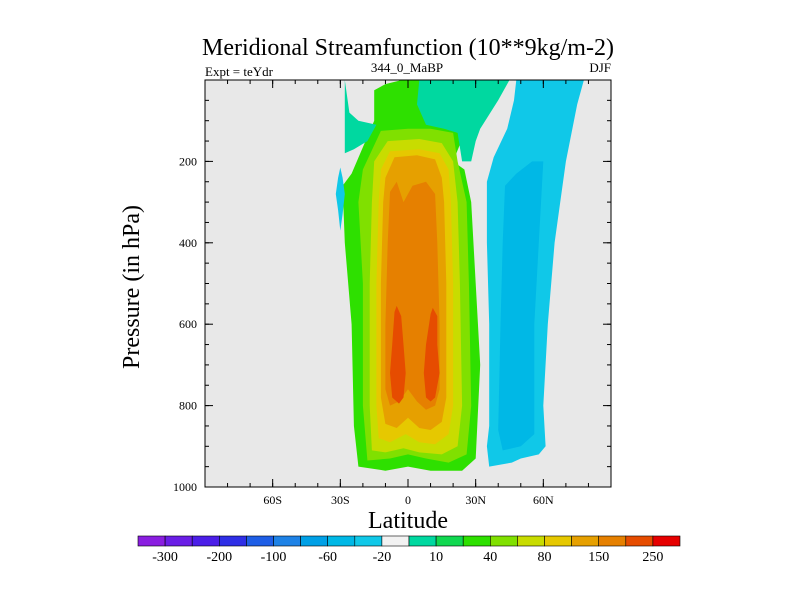  What do you see at coordinates (360, 117) in the screenshot?
I see `contour-region-south-cell-teal` at bounding box center [360, 117].